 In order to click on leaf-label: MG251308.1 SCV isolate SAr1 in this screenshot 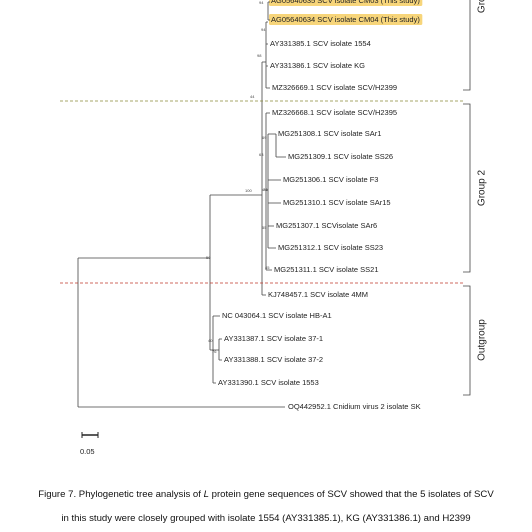, I will do `click(329, 133)`.